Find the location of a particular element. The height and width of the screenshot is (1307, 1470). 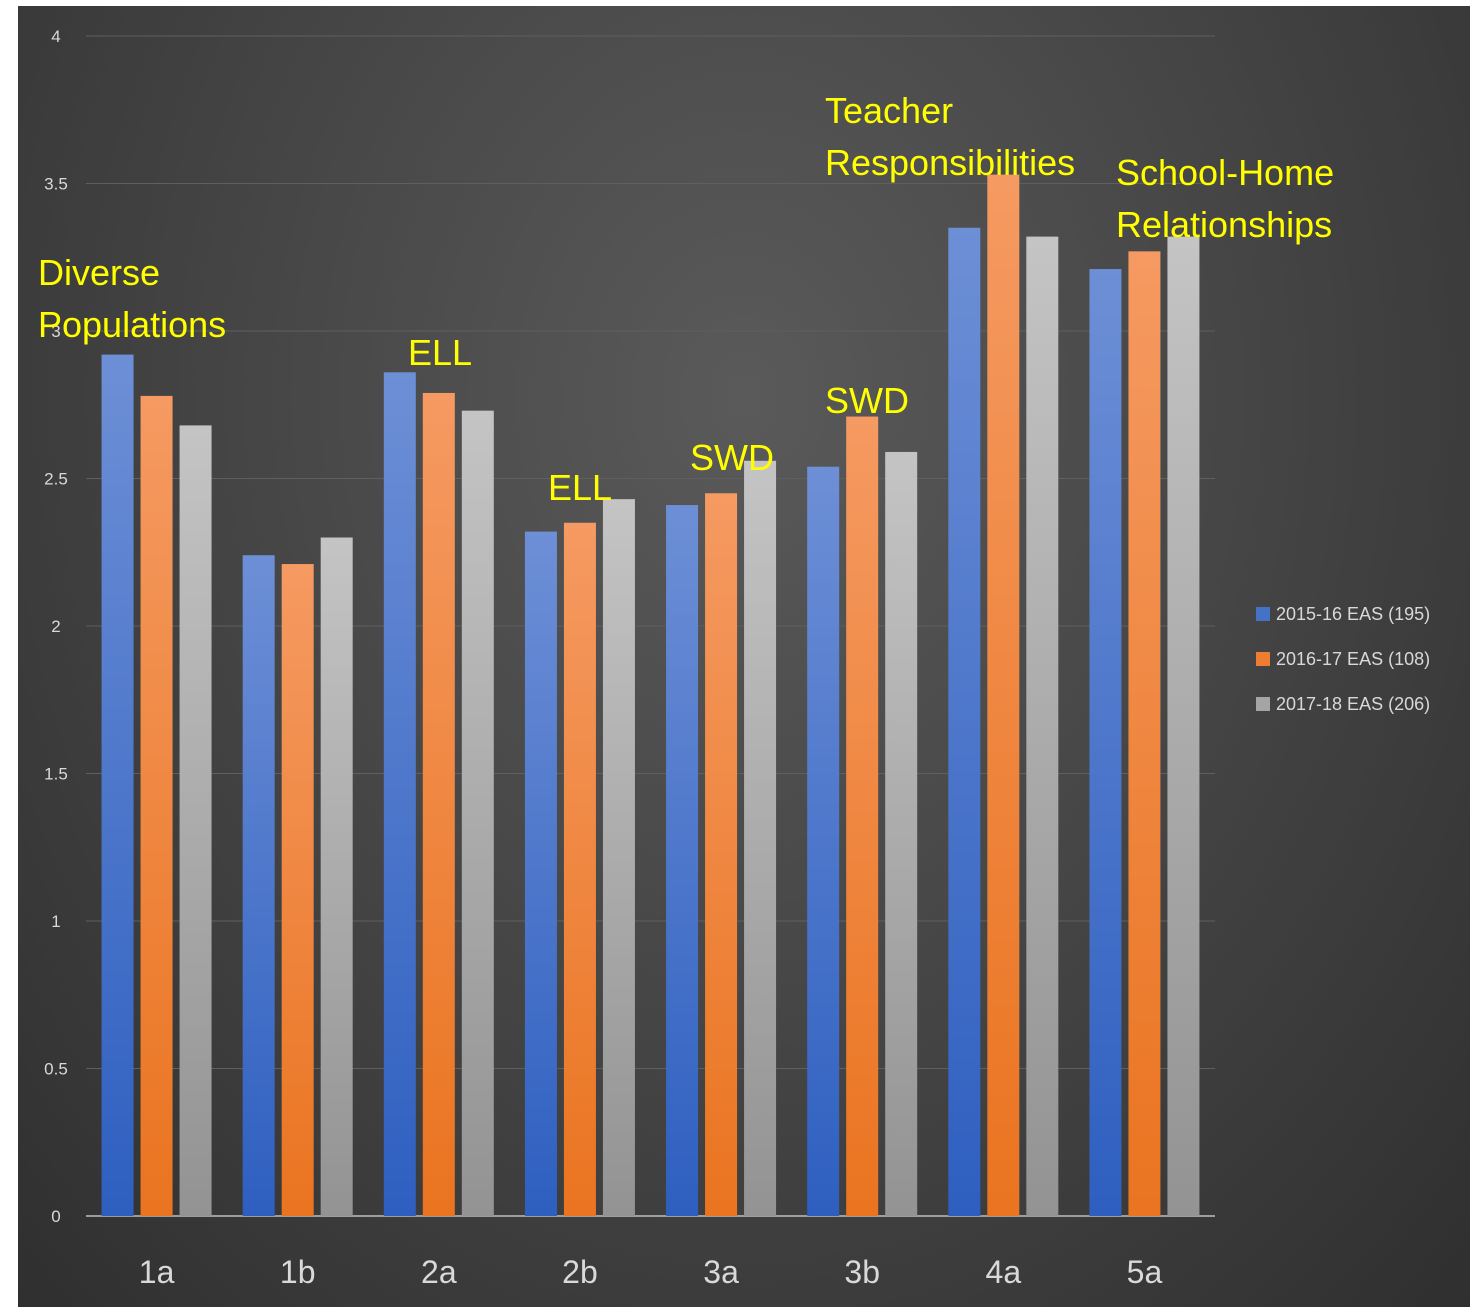

x-tick-label: 2a is located at coordinates (439, 1272).